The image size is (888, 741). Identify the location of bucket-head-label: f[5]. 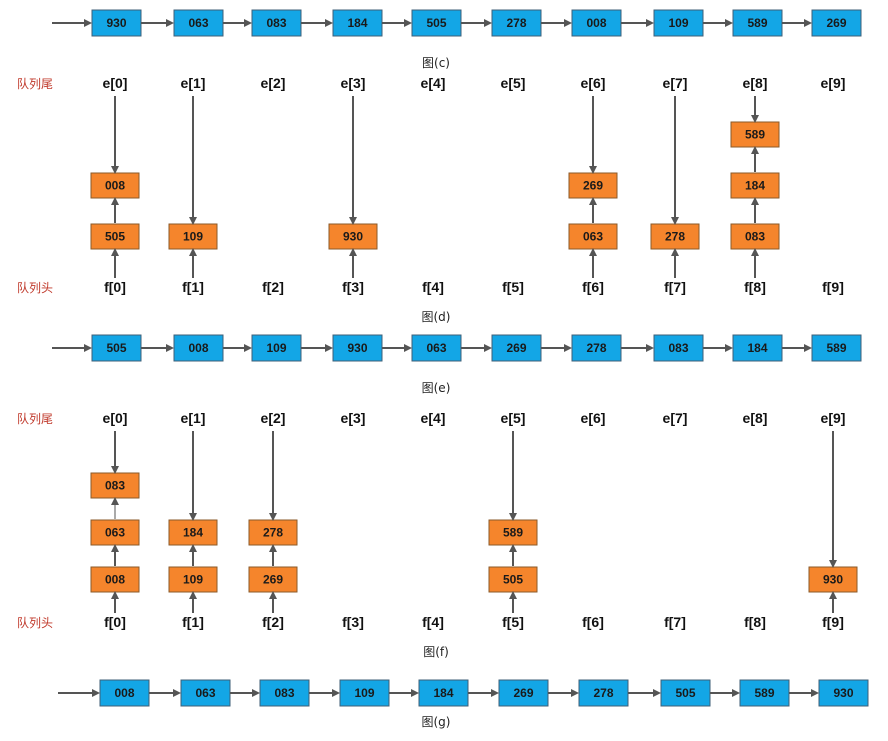
(513, 287).